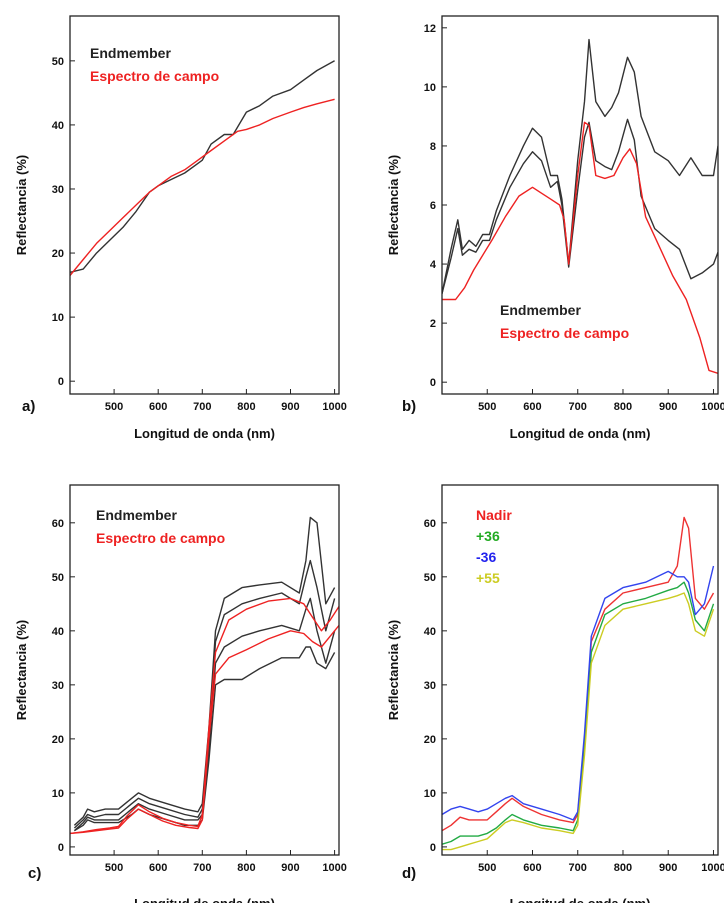 This screenshot has width=724, height=903. I want to click on y-tick-label: 6, so click(433, 206).